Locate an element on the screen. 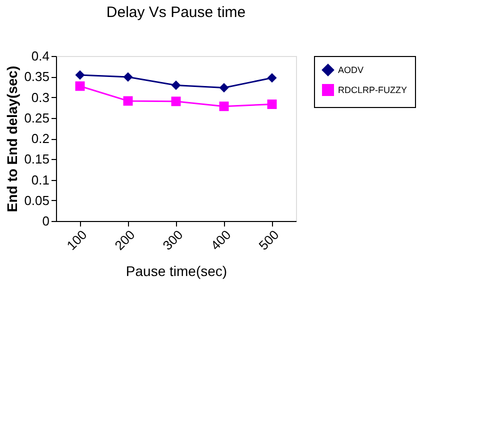 This screenshot has height=441, width=486. x-tick-label: 200 is located at coordinates (125, 240).